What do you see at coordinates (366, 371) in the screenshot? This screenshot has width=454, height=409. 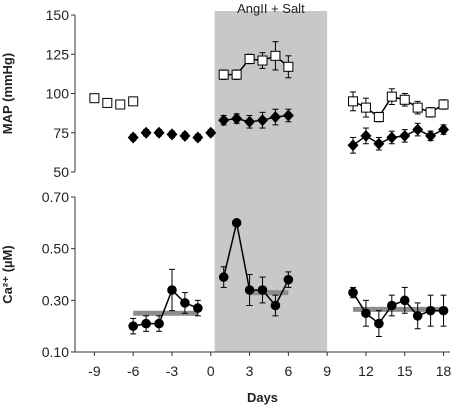 I see `x-tick-label: 12` at bounding box center [366, 371].